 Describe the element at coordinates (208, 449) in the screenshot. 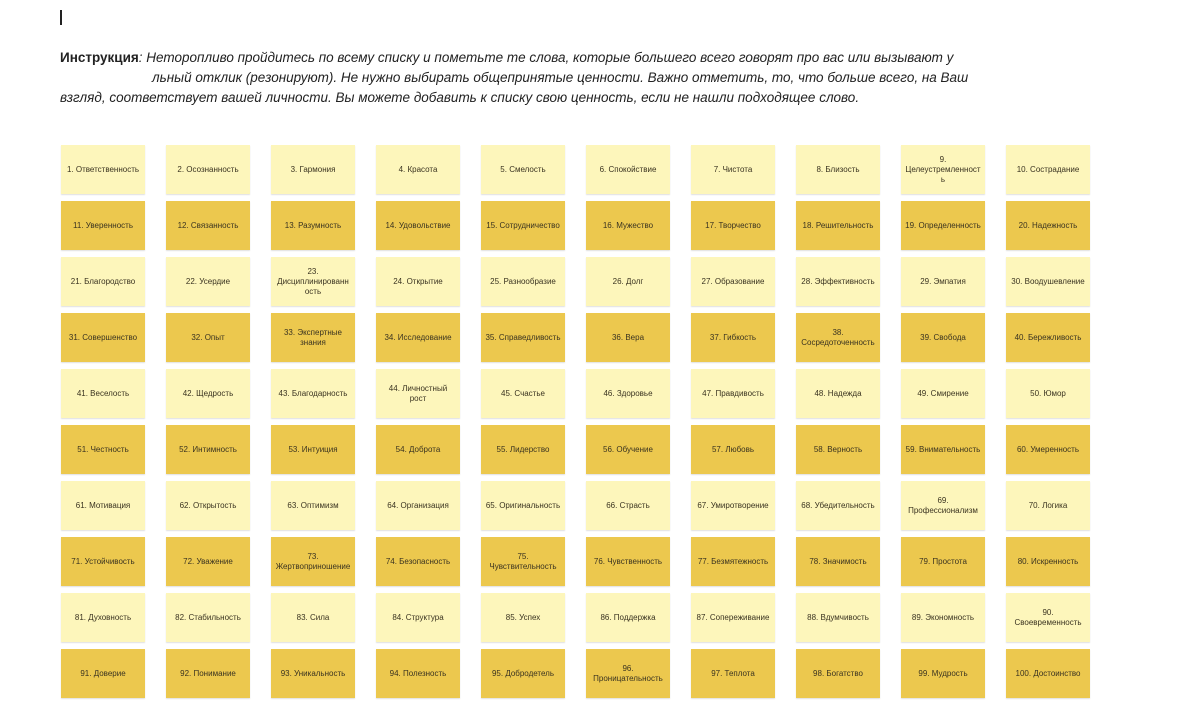

I see `sticky-note: 52. Интимность` at that location.